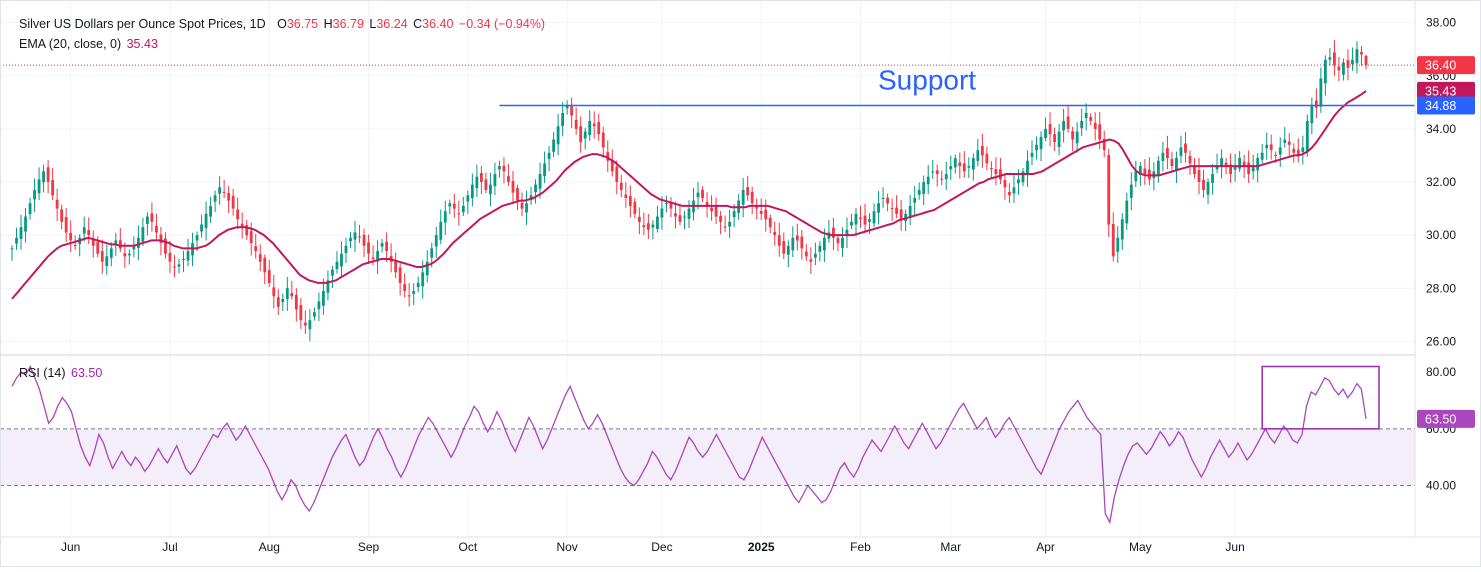 This screenshot has width=1481, height=572. What do you see at coordinates (1440, 106) in the screenshot?
I see `support-price-tag-text: 34.88` at bounding box center [1440, 106].